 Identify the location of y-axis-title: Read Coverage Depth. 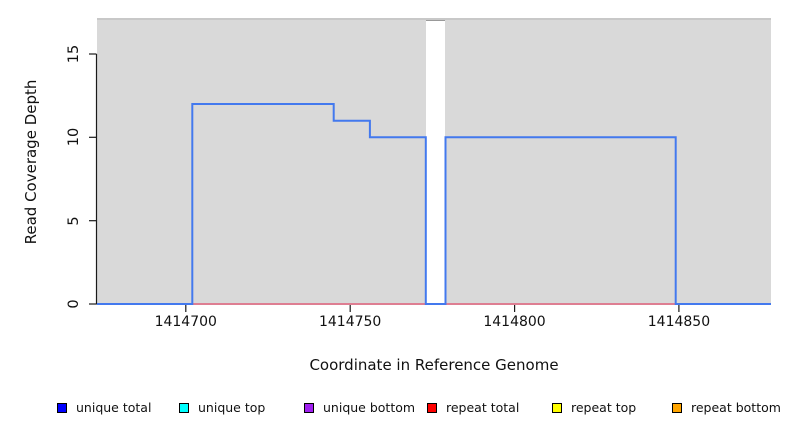
(31, 162).